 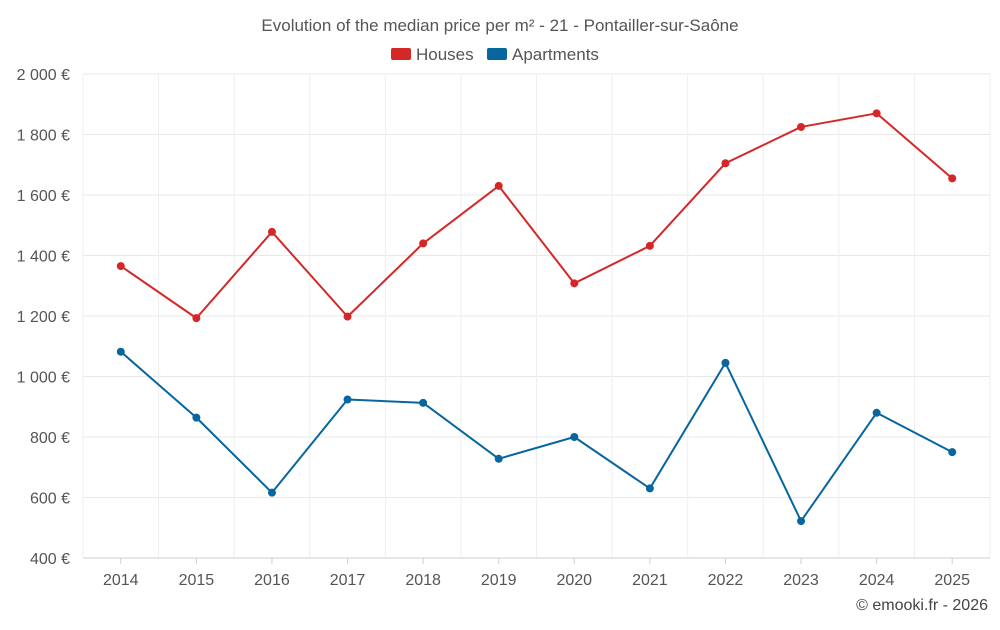 I want to click on legend-swatch-houses, so click(x=401, y=54).